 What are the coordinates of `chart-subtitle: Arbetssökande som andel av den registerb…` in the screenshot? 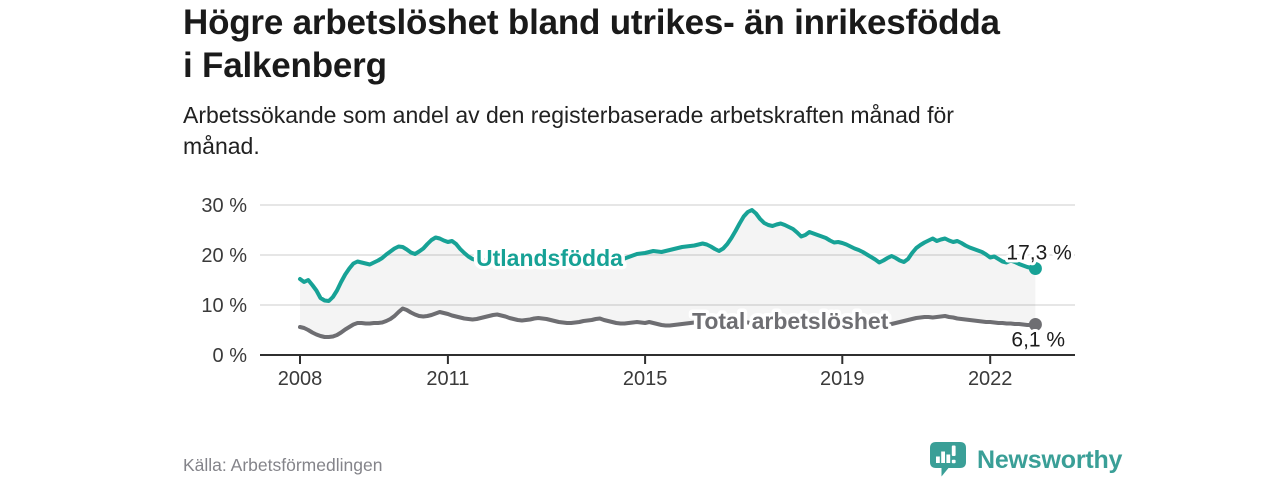 It's located at (568, 130).